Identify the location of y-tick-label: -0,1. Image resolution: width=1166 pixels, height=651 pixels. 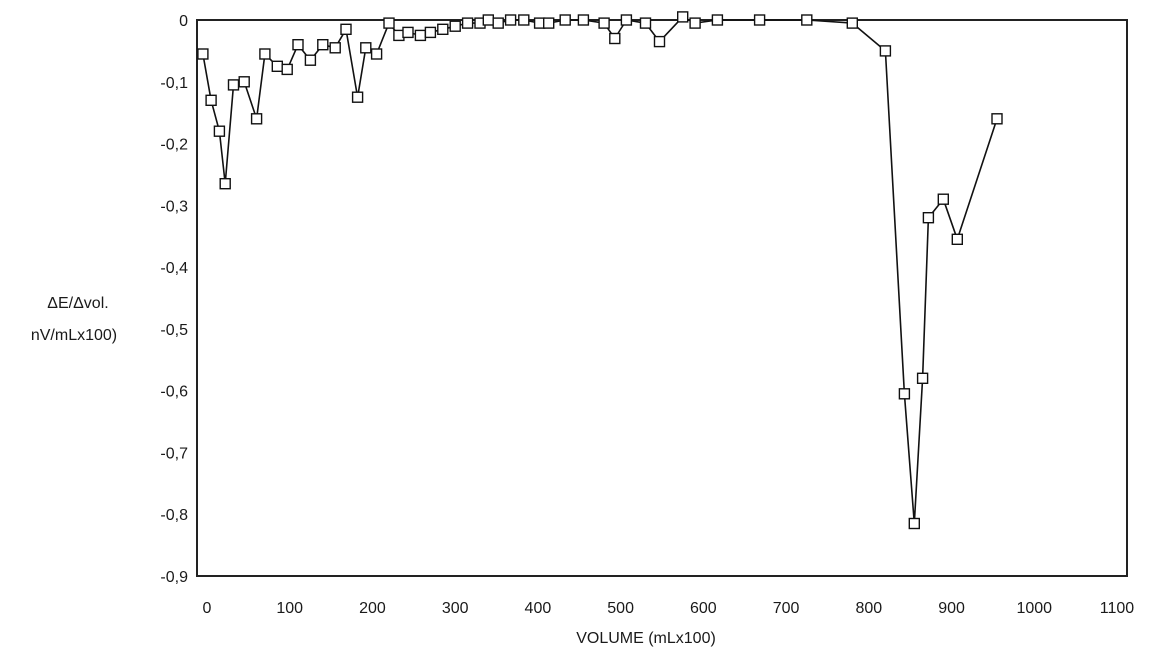
(174, 83).